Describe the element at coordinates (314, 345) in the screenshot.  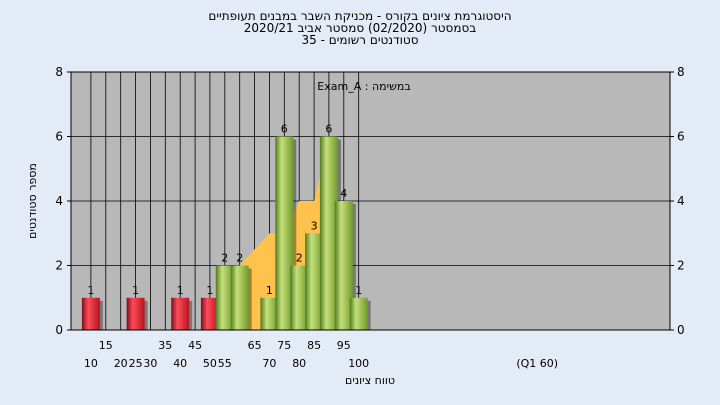
I see `x-tick-label: 85` at that location.